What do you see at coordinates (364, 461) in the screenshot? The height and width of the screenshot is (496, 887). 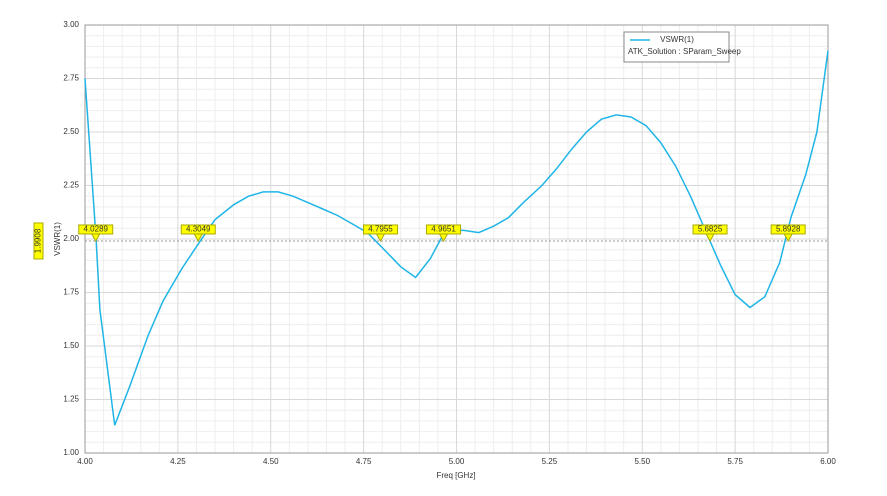 I see `x-tick-label: 4.75` at bounding box center [364, 461].